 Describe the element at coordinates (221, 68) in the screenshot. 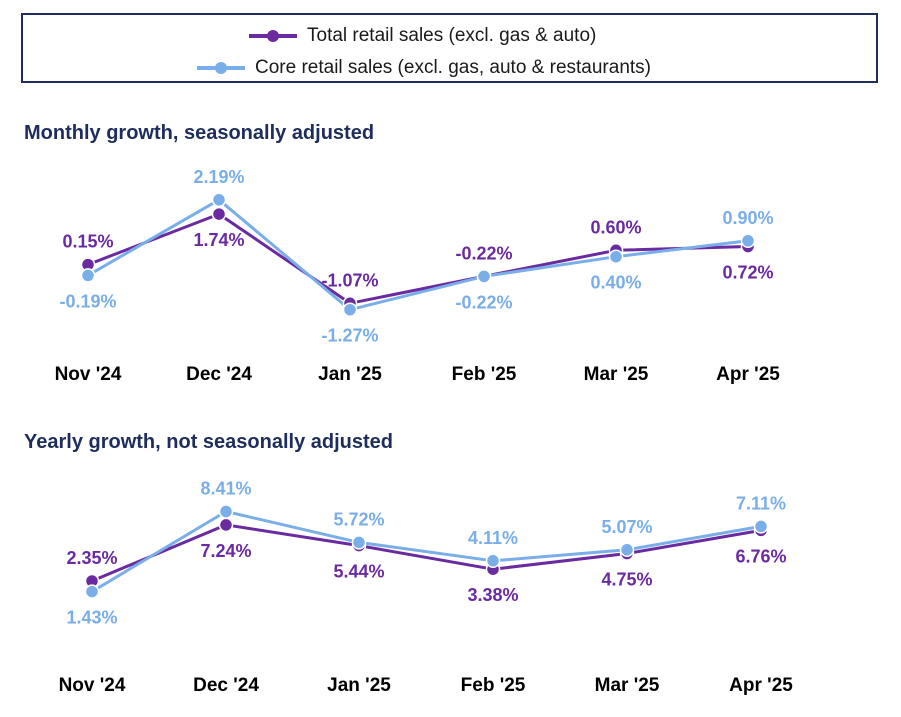

I see `legend-marker-core` at that location.